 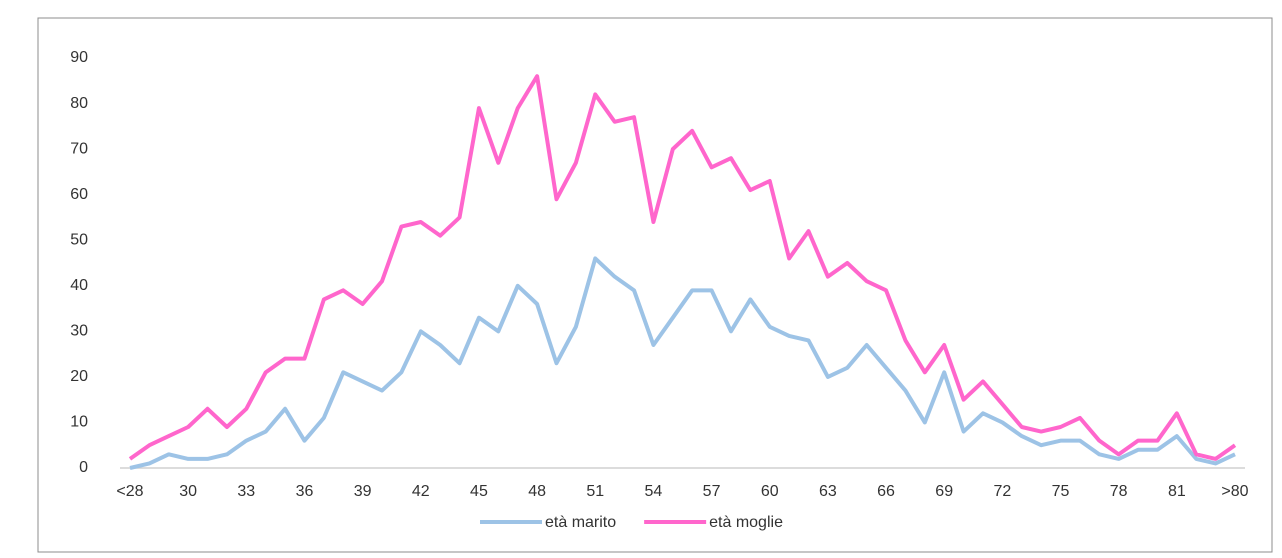 I want to click on y-tick-label: 20, so click(x=79, y=376).